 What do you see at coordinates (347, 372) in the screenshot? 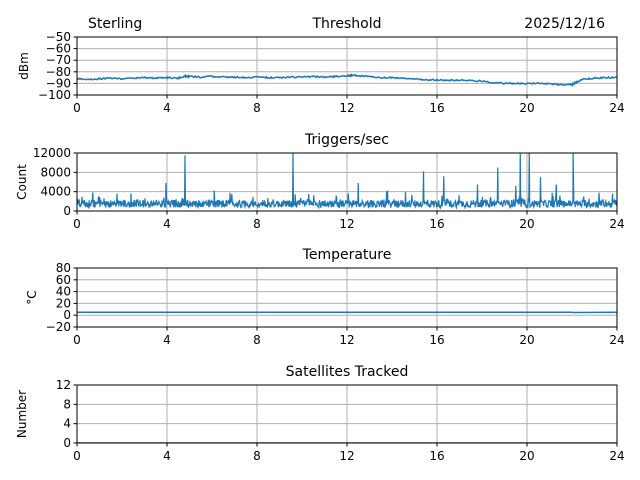
I see `panel-title: Satellites Tracked` at bounding box center [347, 372].